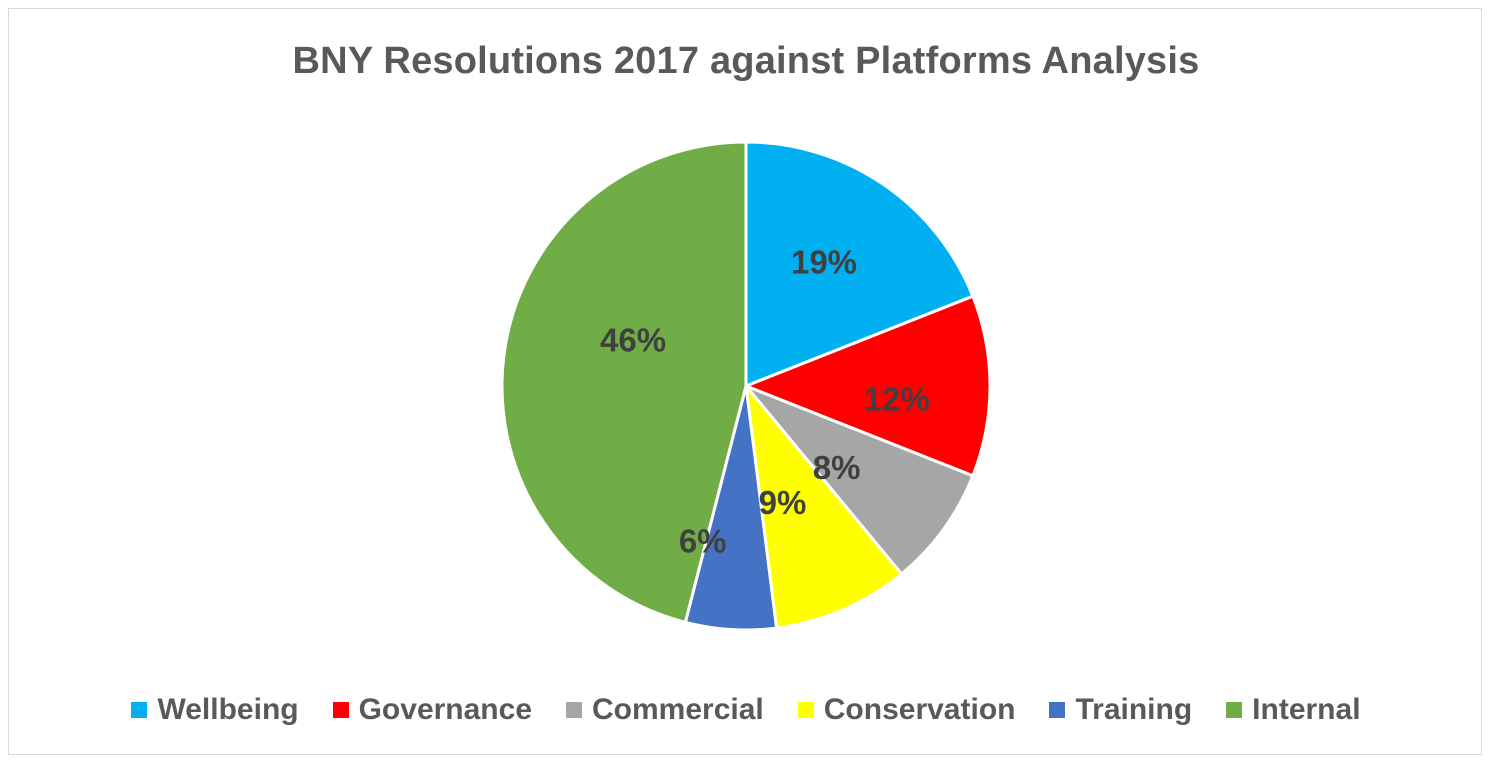  Describe the element at coordinates (837, 467) in the screenshot. I see `data-label-commercial: 8%` at that location.